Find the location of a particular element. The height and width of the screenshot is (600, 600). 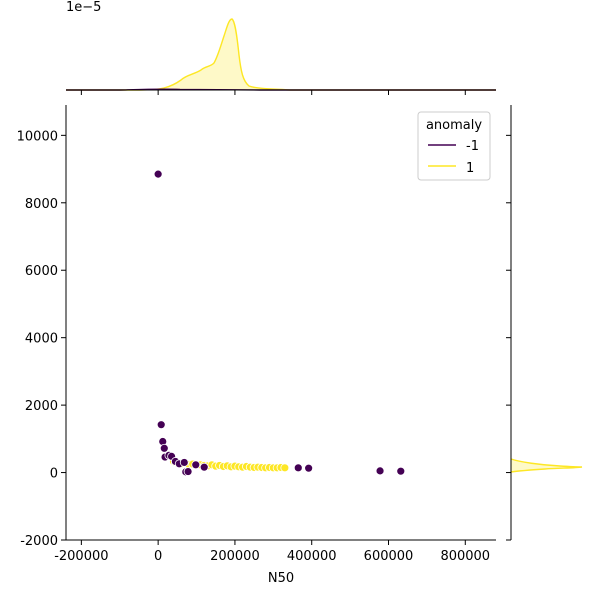

x-tick-label: 600000 is located at coordinates (389, 556).